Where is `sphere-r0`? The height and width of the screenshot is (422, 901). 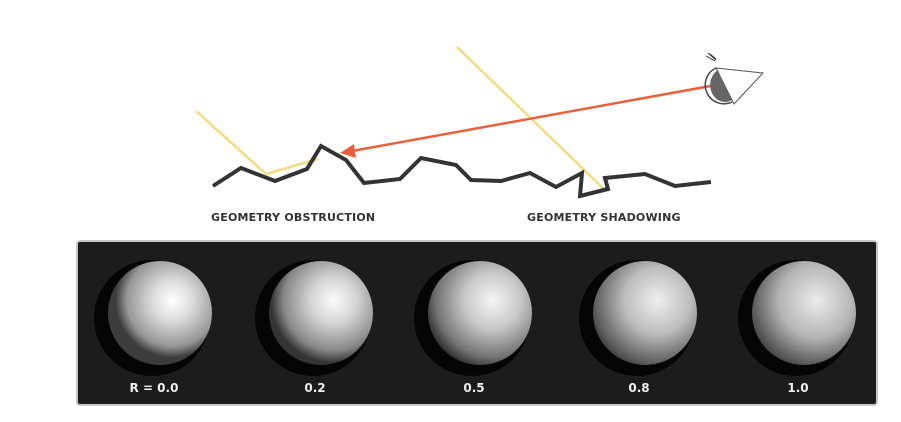 sphere-r0 is located at coordinates (153, 318).